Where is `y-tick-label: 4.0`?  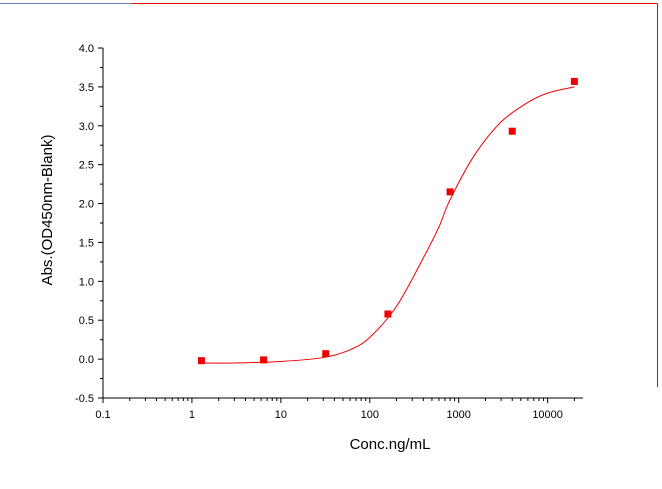 y-tick-label: 4.0 is located at coordinates (86, 49).